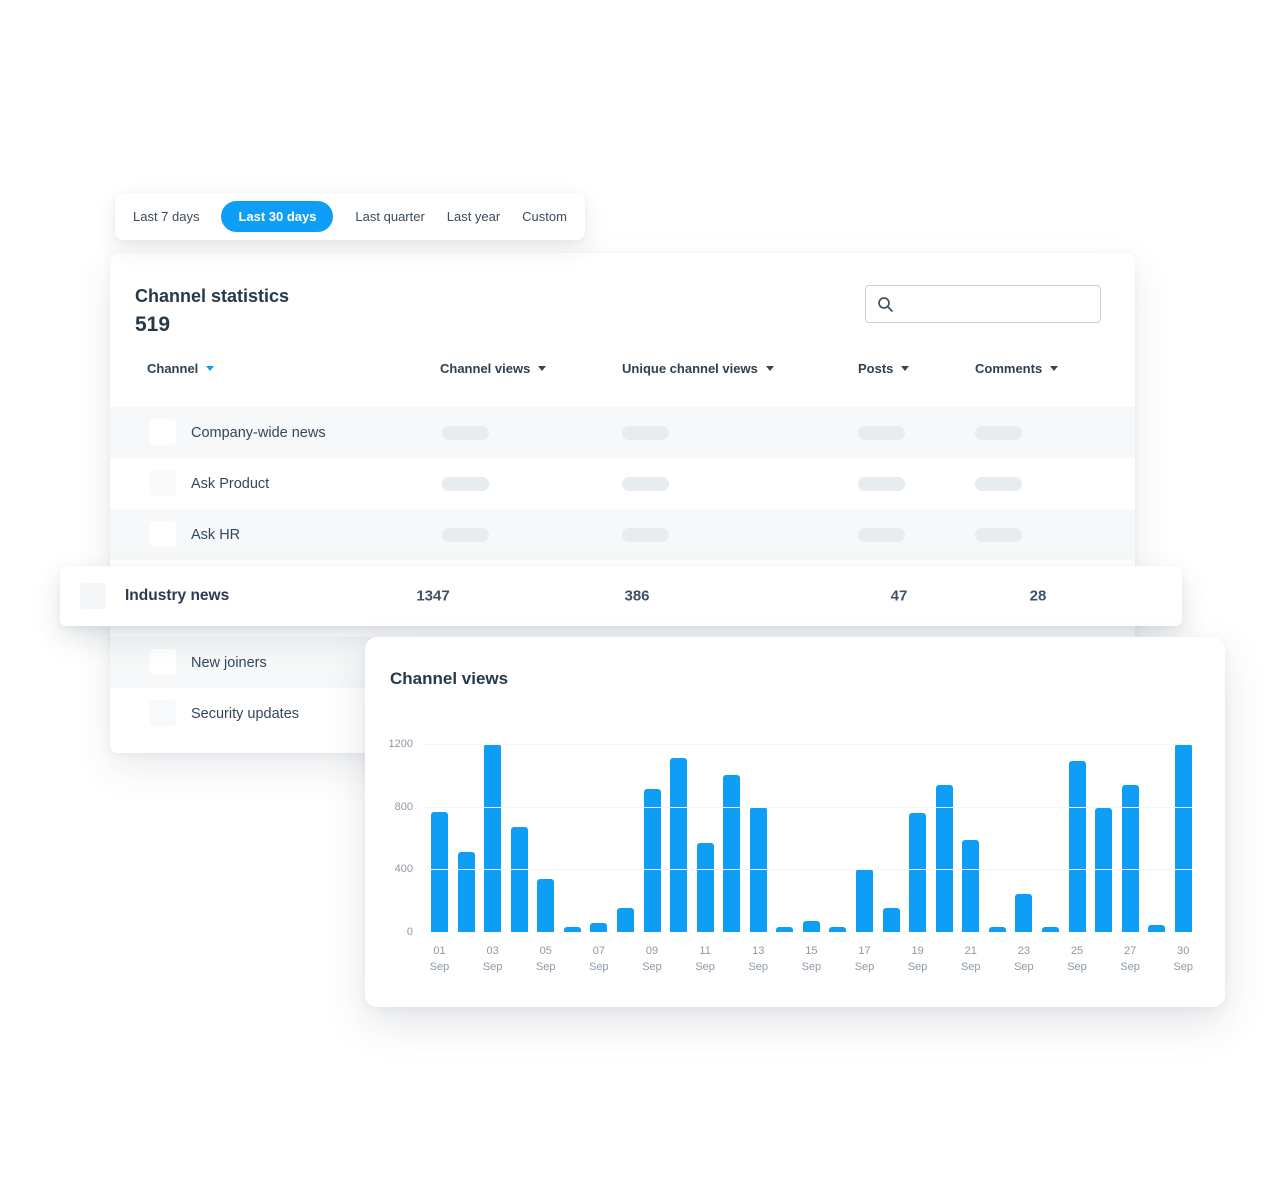 This screenshot has height=1180, width=1280. I want to click on y-axis: 0 400 800 1200, so click(389, 838).